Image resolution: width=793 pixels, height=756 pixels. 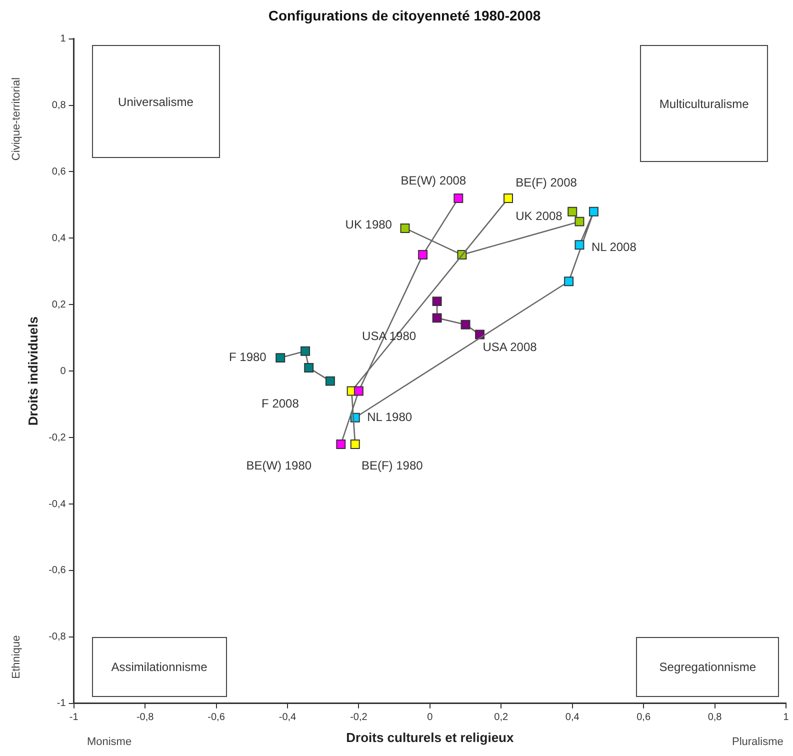 I want to click on x-tick-label: -0,6, so click(x=217, y=718).